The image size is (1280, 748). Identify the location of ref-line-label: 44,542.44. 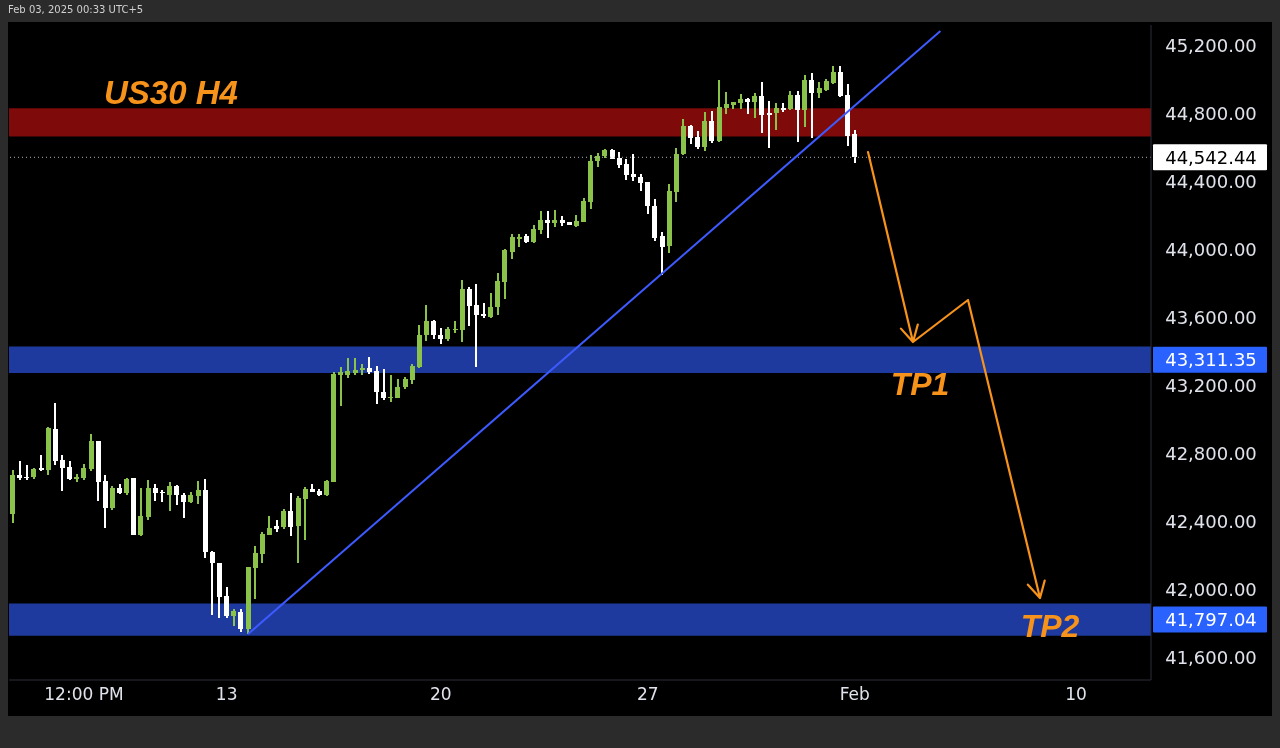
(1211, 157).